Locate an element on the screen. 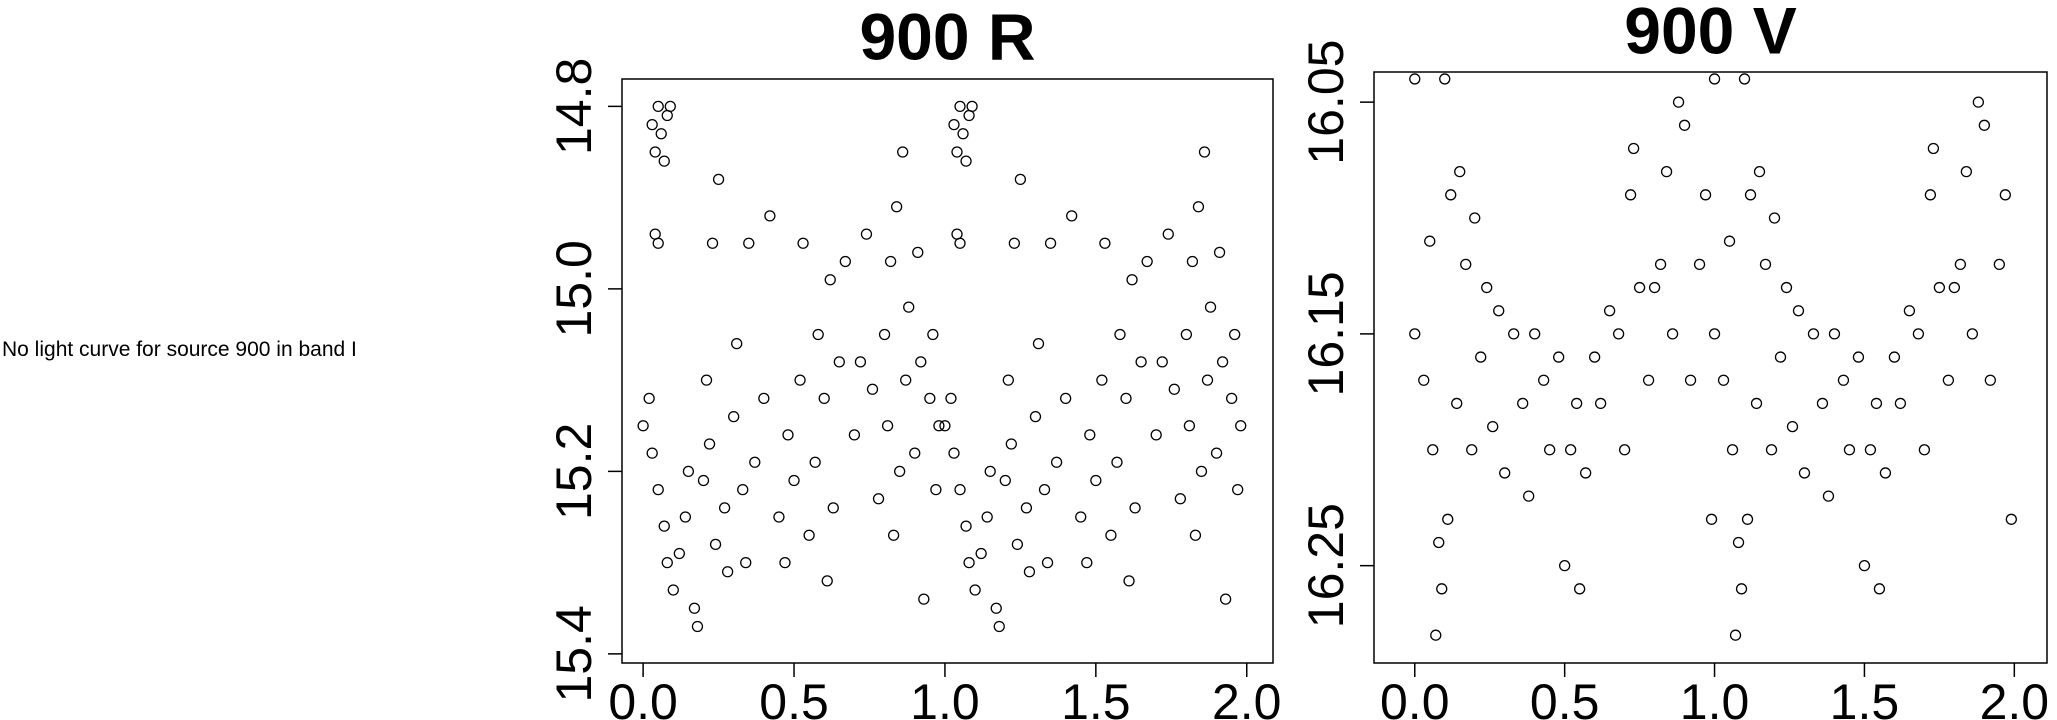  x-tick-label: 0.5 is located at coordinates (1565, 697).